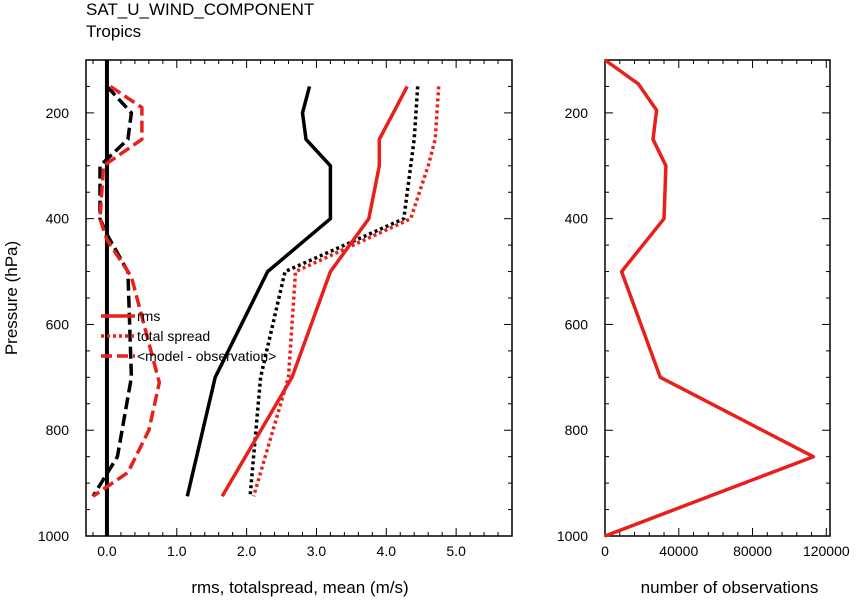  What do you see at coordinates (678, 551) in the screenshot?
I see `x-tick-label: 40000` at bounding box center [678, 551].